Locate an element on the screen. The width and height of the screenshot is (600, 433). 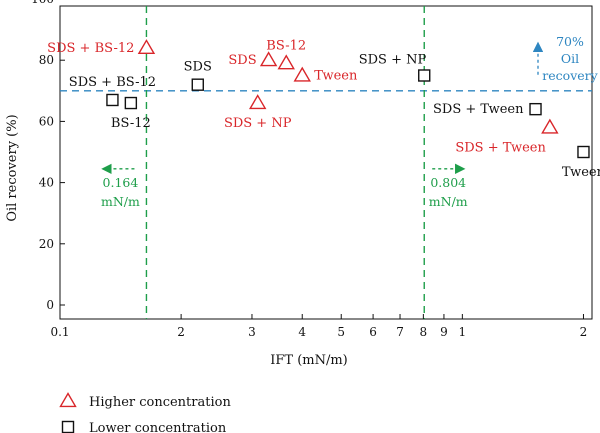
square-point-tween is located at coordinates (583, 152).